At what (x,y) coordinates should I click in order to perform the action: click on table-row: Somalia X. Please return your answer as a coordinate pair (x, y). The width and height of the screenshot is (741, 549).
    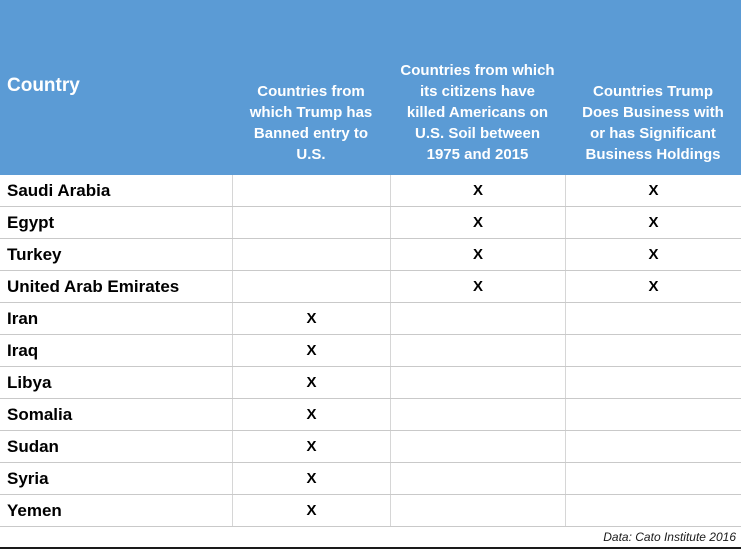
    Looking at the image, I should click on (370, 415).